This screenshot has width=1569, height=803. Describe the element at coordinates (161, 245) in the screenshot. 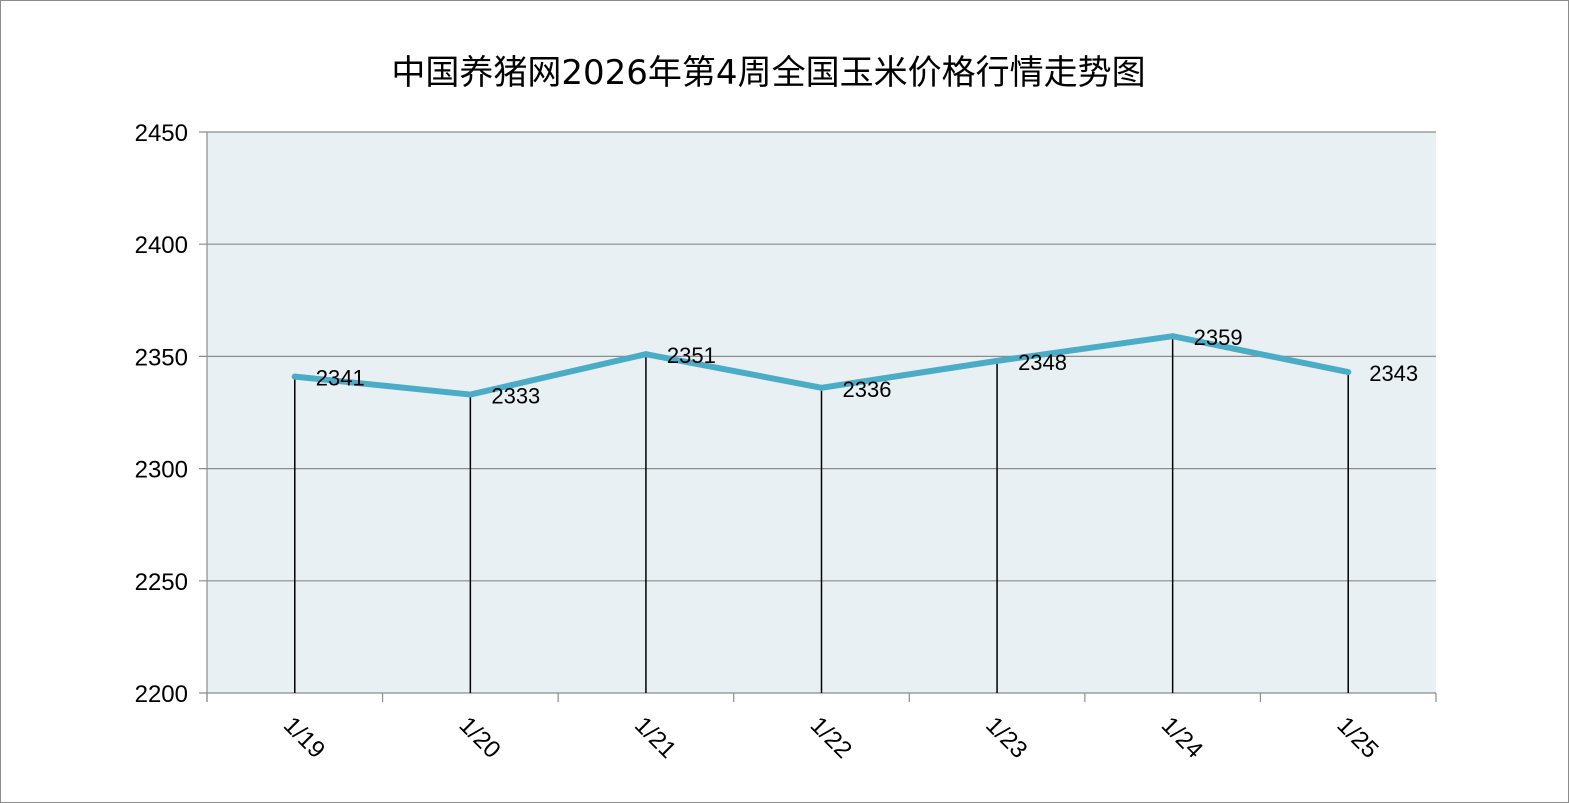

I see `y-tick-label: 2400` at that location.